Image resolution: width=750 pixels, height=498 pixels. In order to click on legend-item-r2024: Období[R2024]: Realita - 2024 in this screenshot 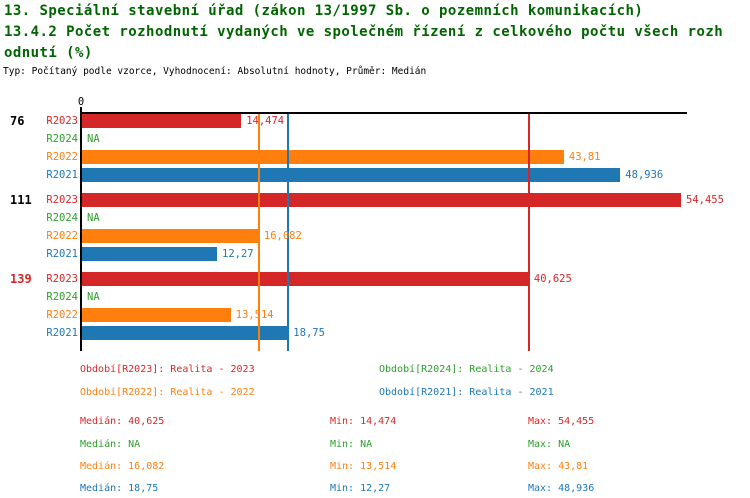, I will do `click(466, 369)`.